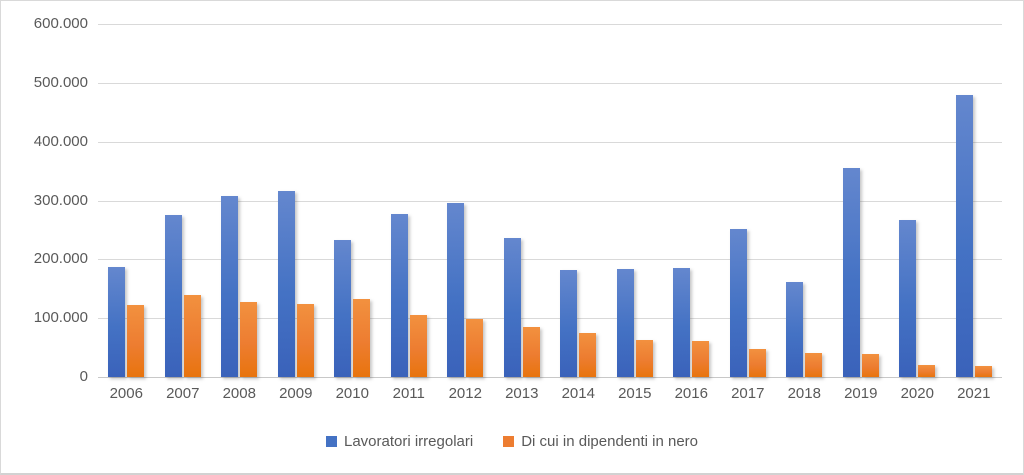 This screenshot has width=1024, height=475. Describe the element at coordinates (691, 200) in the screenshot. I see `bar-group-2016` at that location.